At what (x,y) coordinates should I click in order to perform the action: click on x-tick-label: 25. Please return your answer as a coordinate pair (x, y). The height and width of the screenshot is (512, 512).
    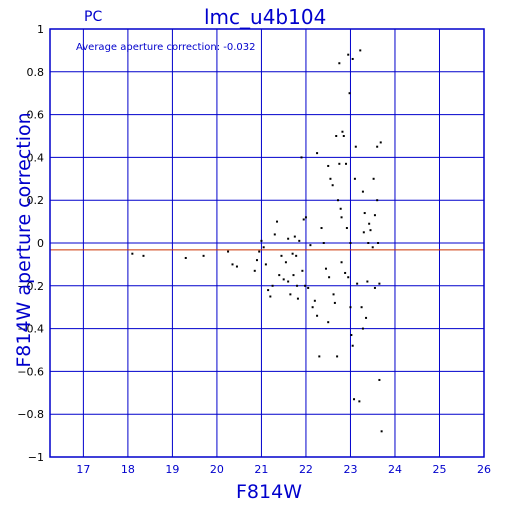
    Looking at the image, I should click on (439, 469).